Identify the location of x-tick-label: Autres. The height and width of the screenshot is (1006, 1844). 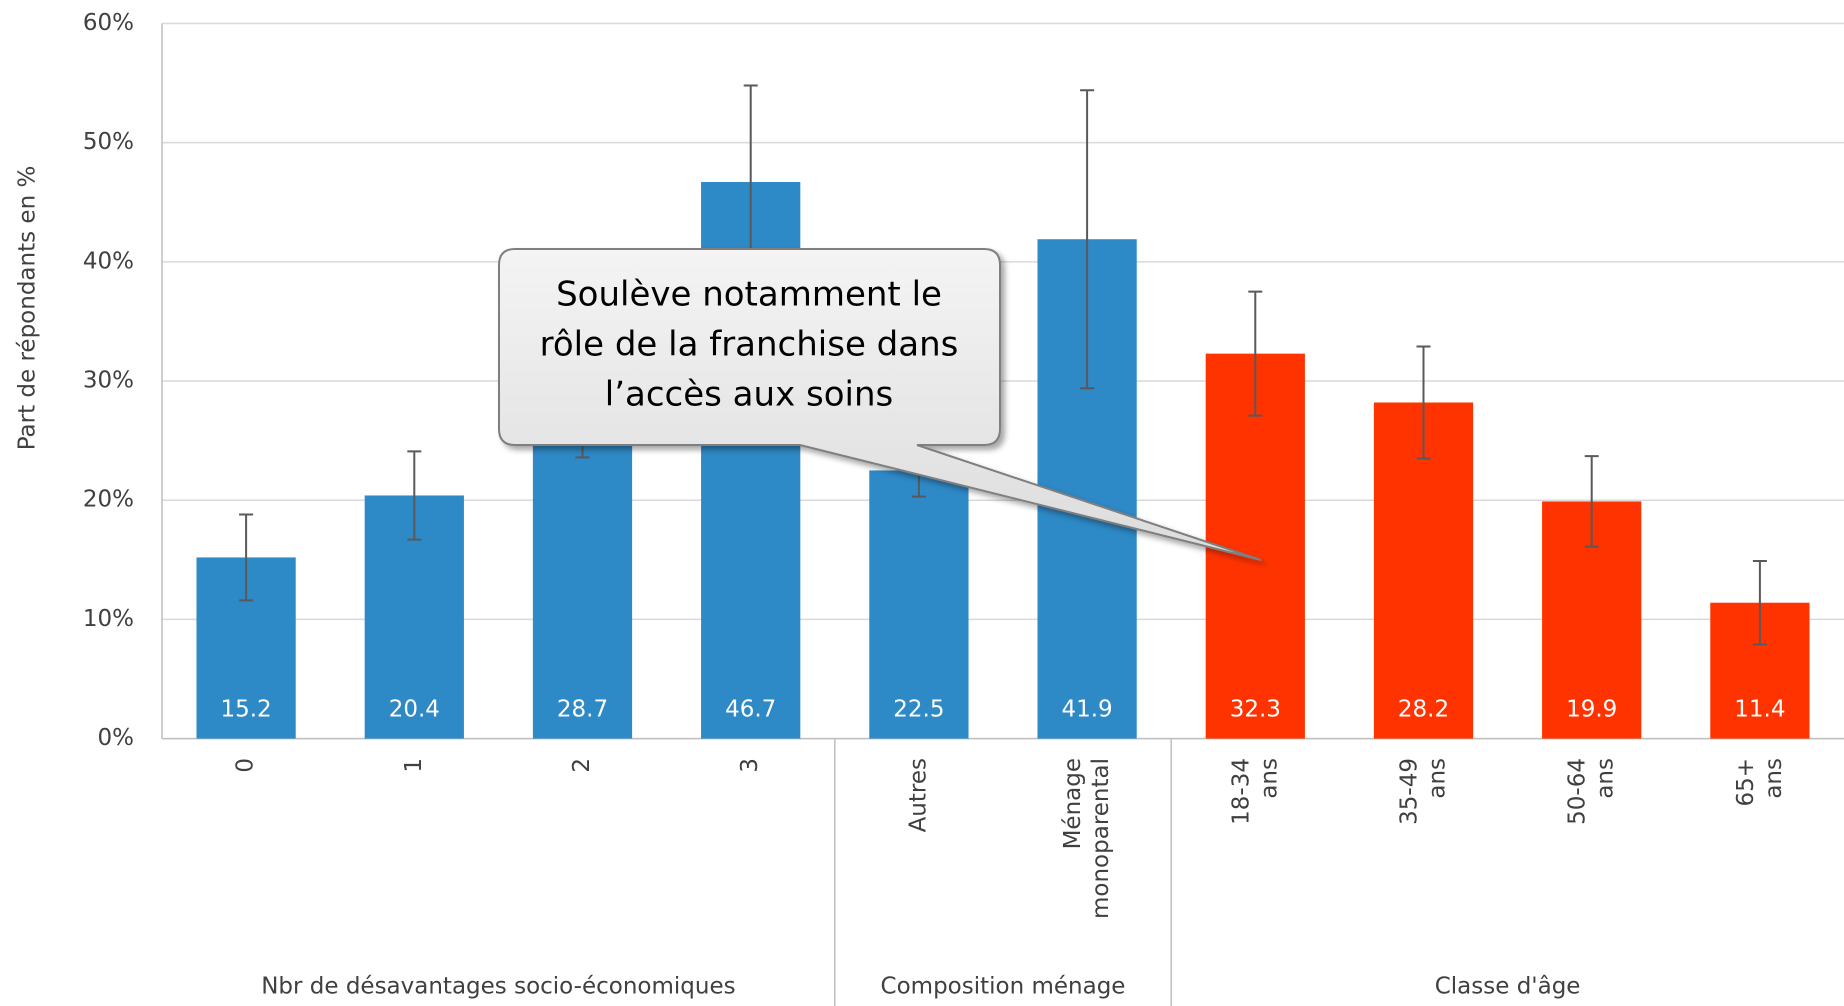
(918, 795).